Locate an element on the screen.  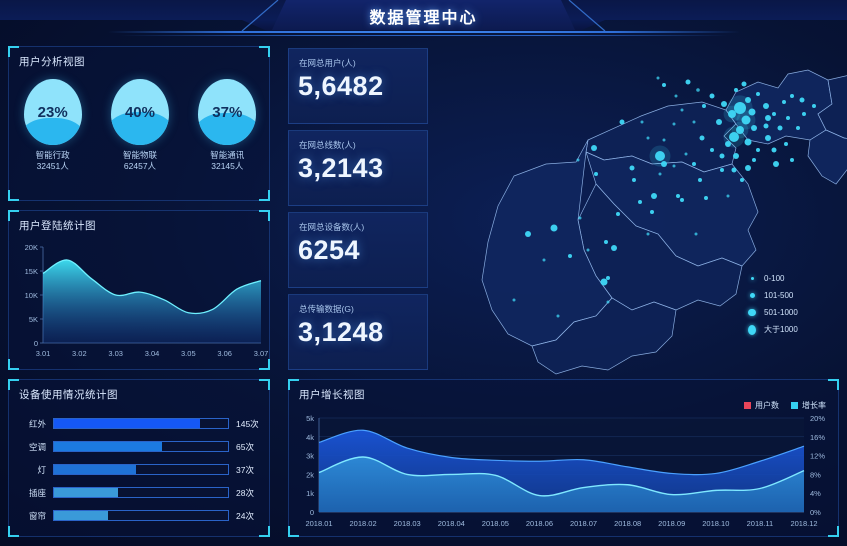
legend-entry: 增长率 is located at coordinates (808, 405).